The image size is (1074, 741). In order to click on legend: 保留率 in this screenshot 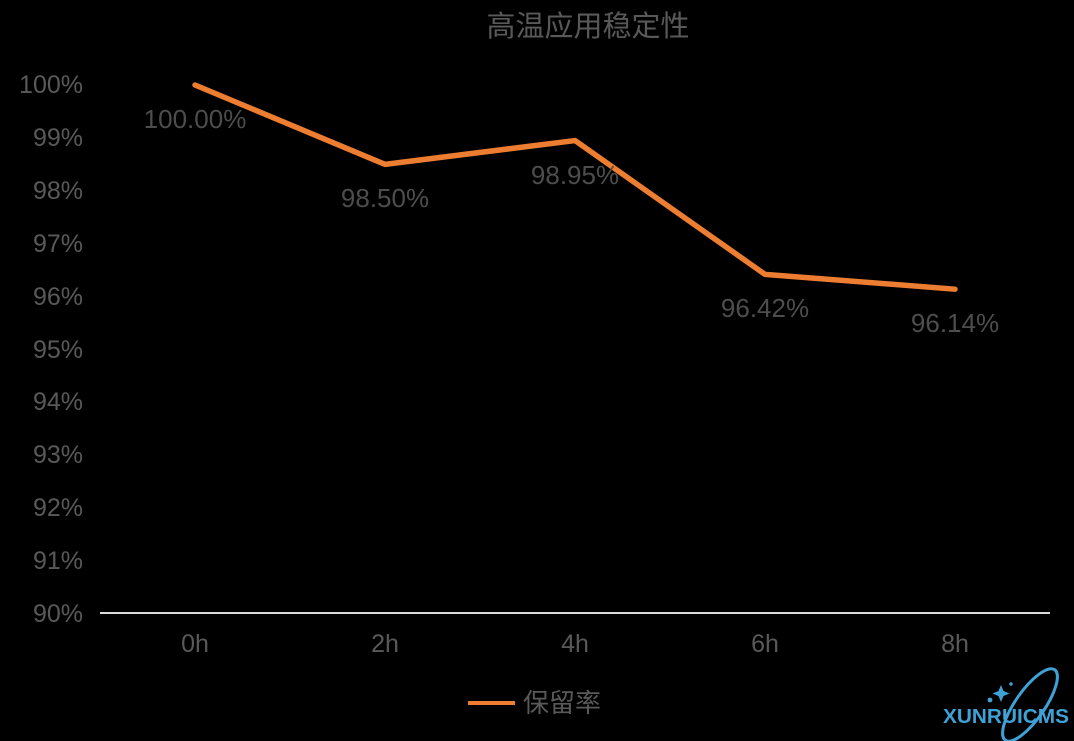, I will do `click(534, 703)`.